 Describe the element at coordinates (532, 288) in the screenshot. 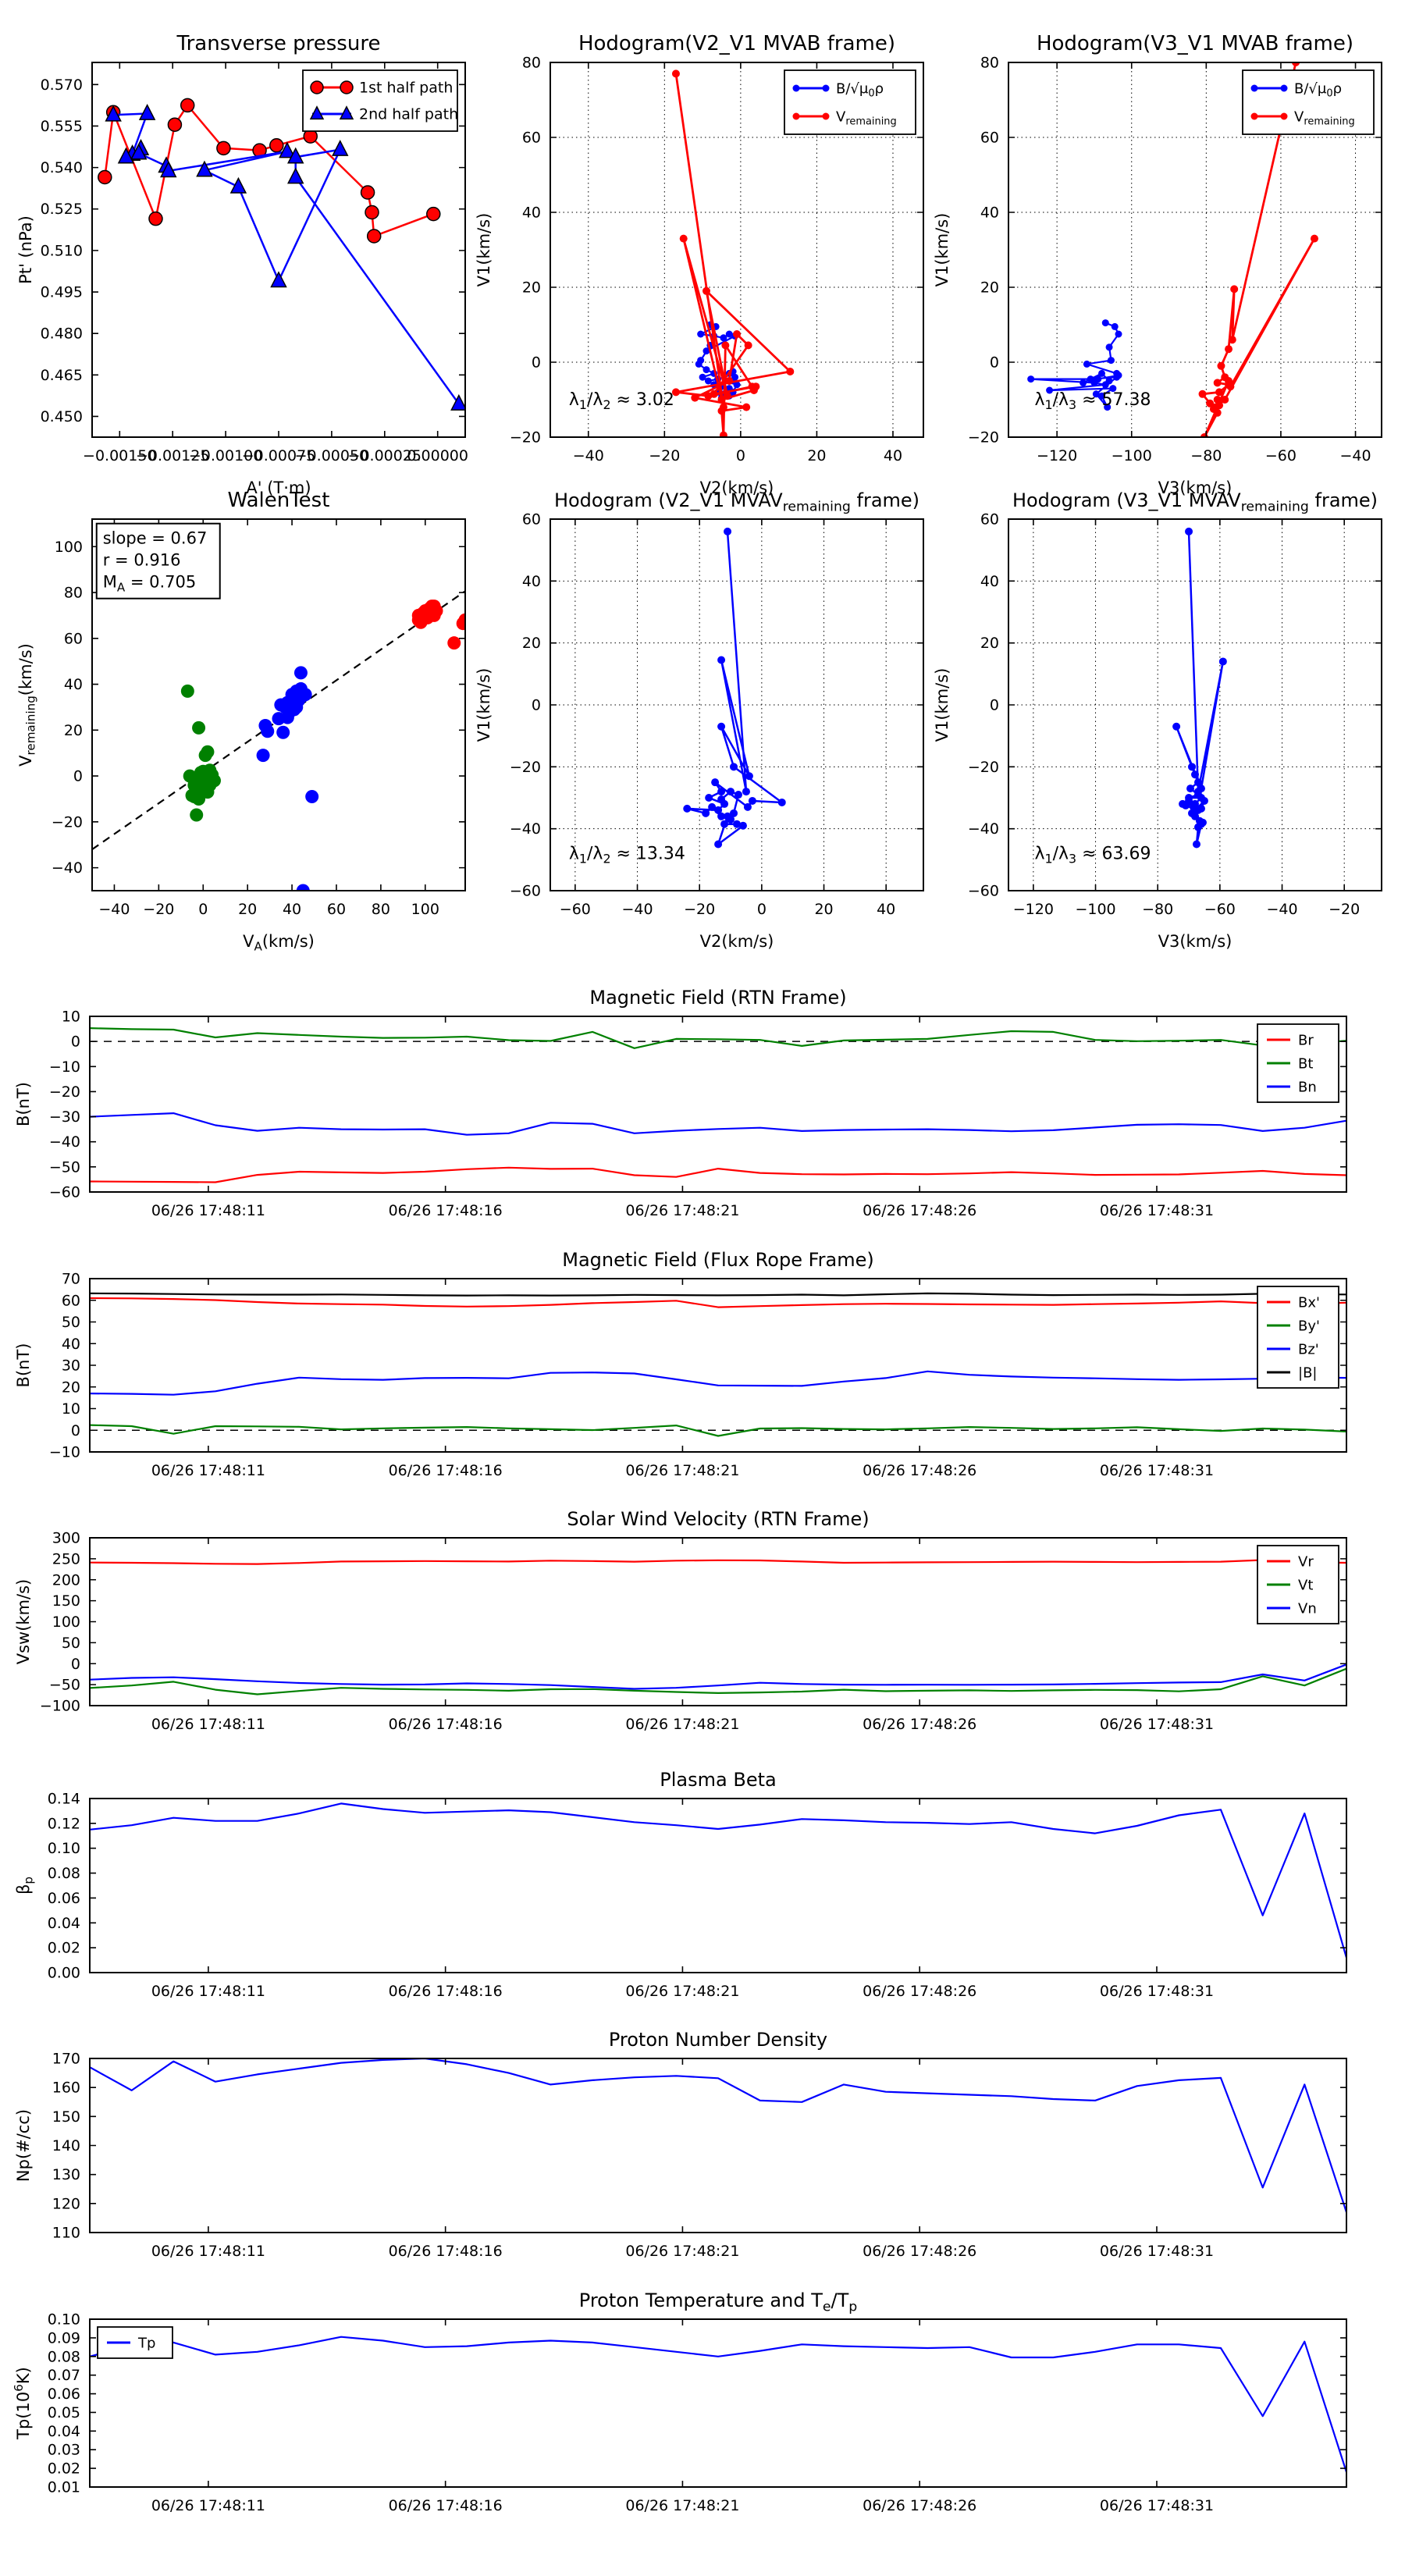

I see `y-tick-label: 20` at that location.